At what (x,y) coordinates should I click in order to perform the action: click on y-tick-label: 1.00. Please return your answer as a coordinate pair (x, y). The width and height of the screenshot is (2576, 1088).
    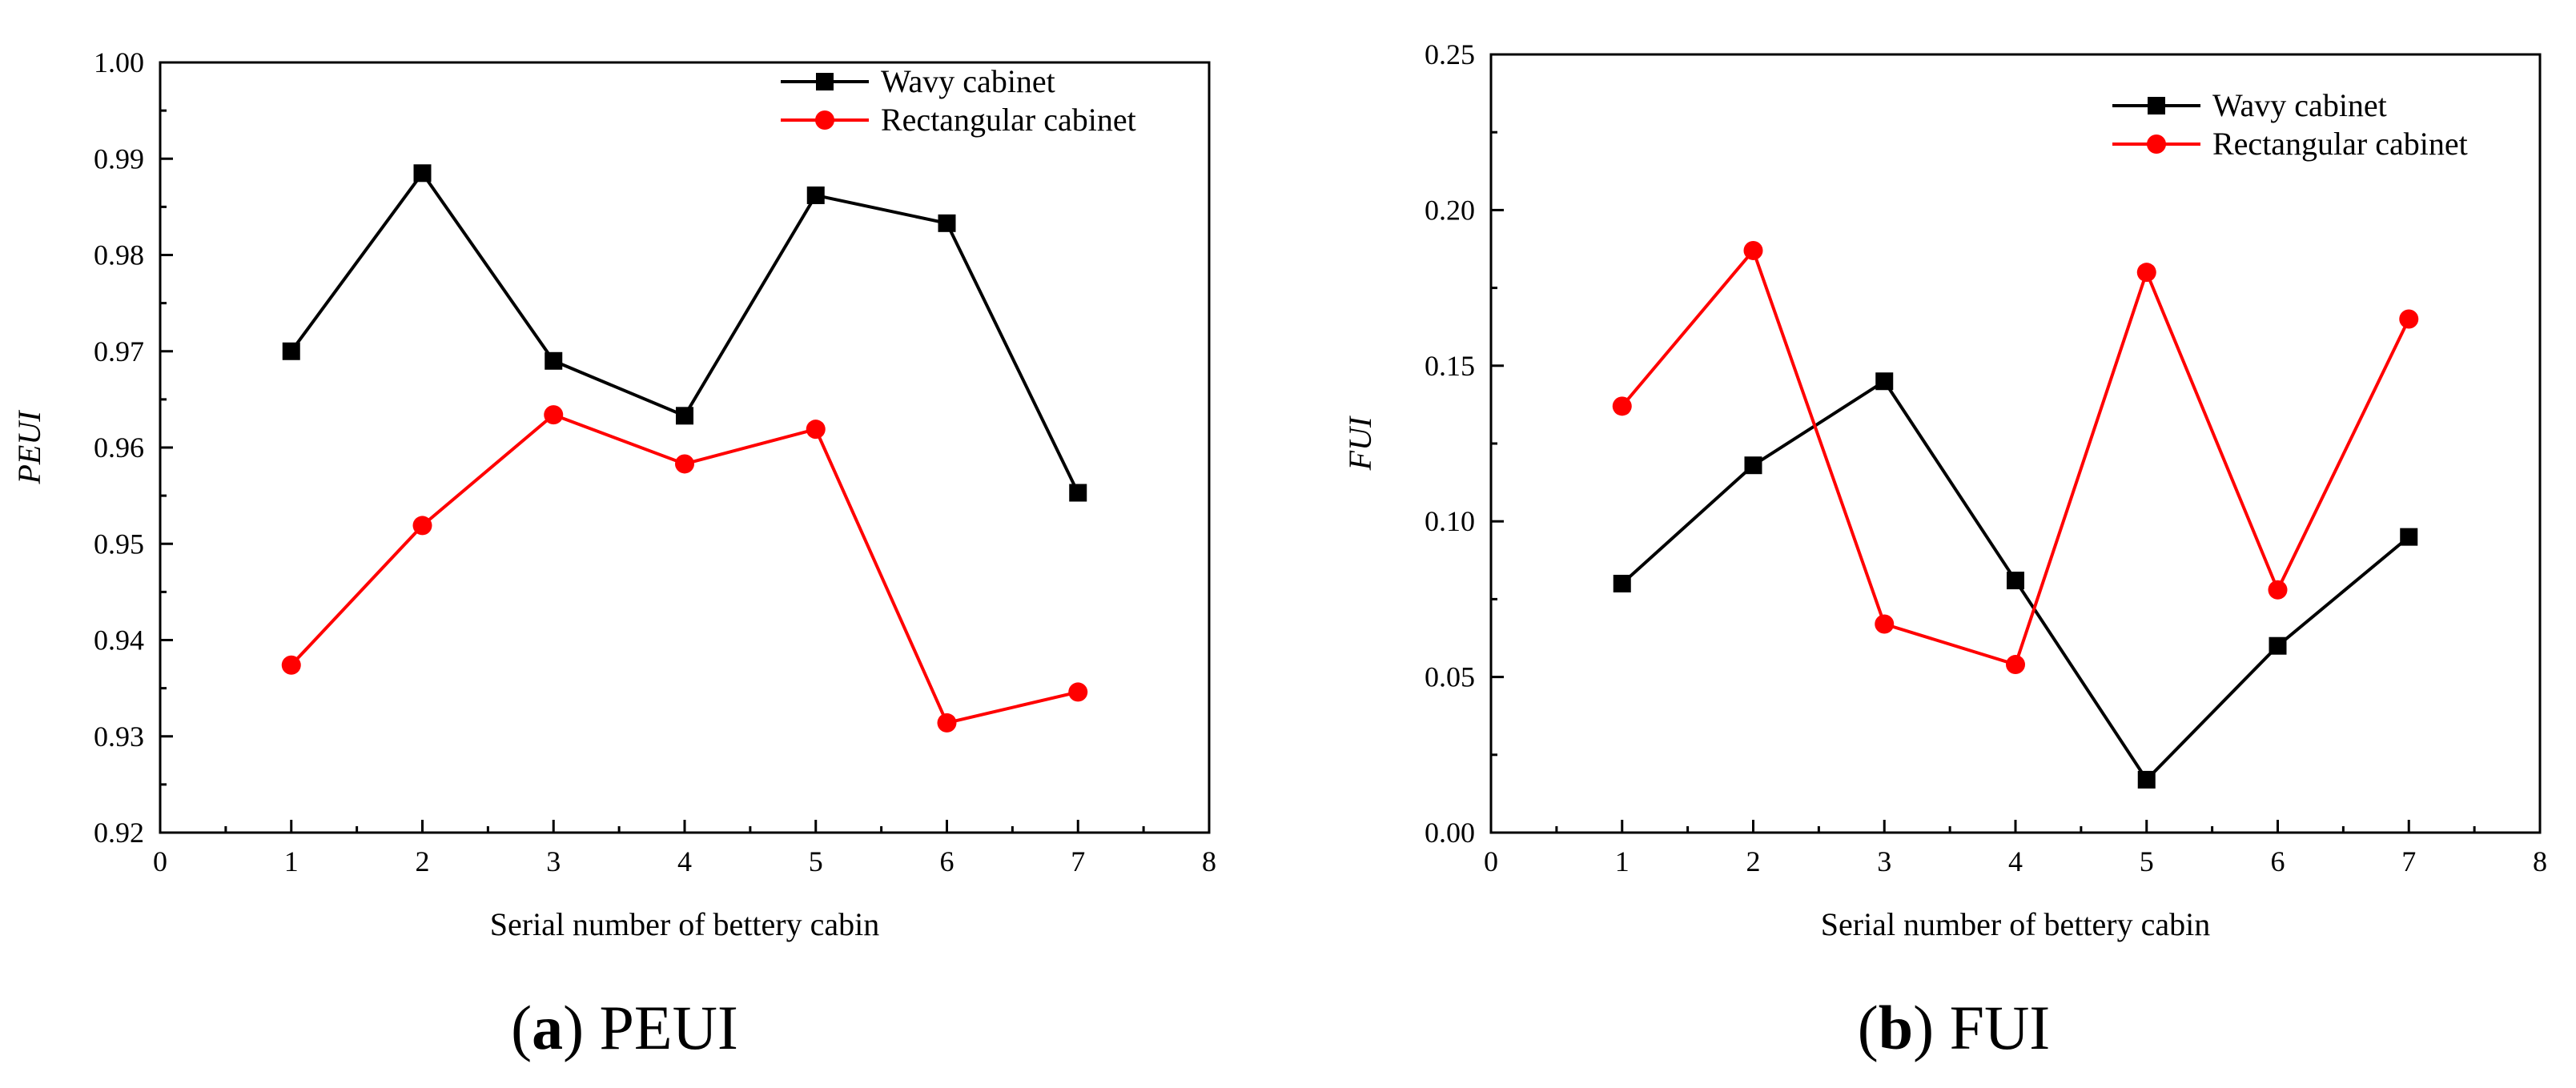
    Looking at the image, I should click on (119, 62).